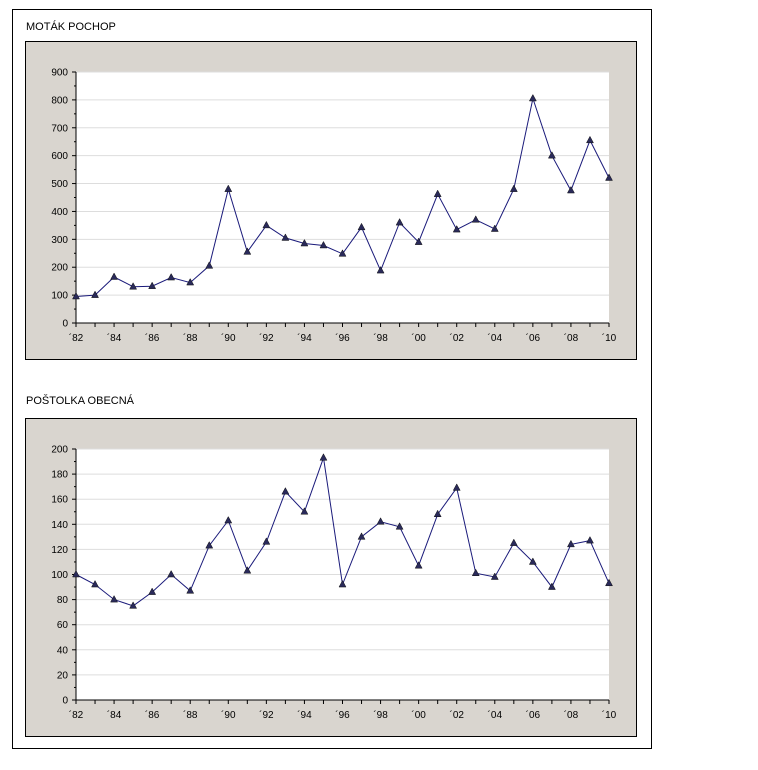 Image resolution: width=758 pixels, height=770 pixels. I want to click on y-tick-label: 60, so click(63, 625).